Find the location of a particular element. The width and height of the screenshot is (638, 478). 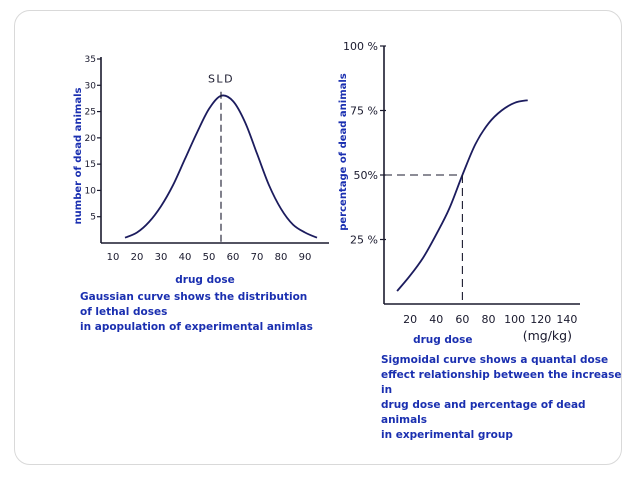

sigmoid-caption-line-1: Sigmoidal curve shows a quantal dose is located at coordinates (495, 360).